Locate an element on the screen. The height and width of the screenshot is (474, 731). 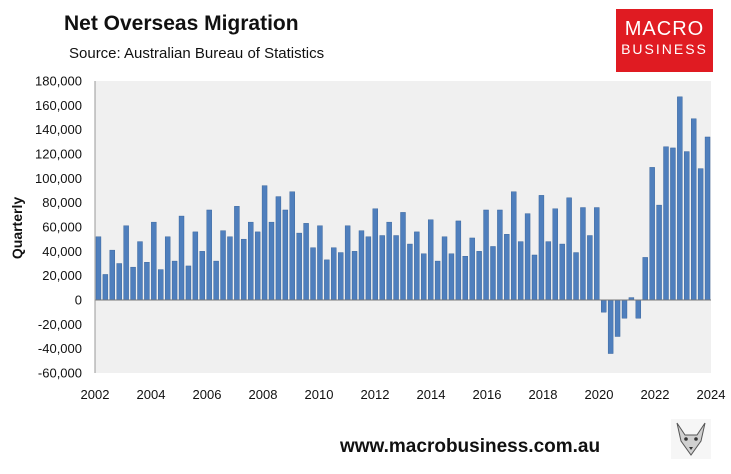
x-tick-label: 2006 is located at coordinates (207, 394).